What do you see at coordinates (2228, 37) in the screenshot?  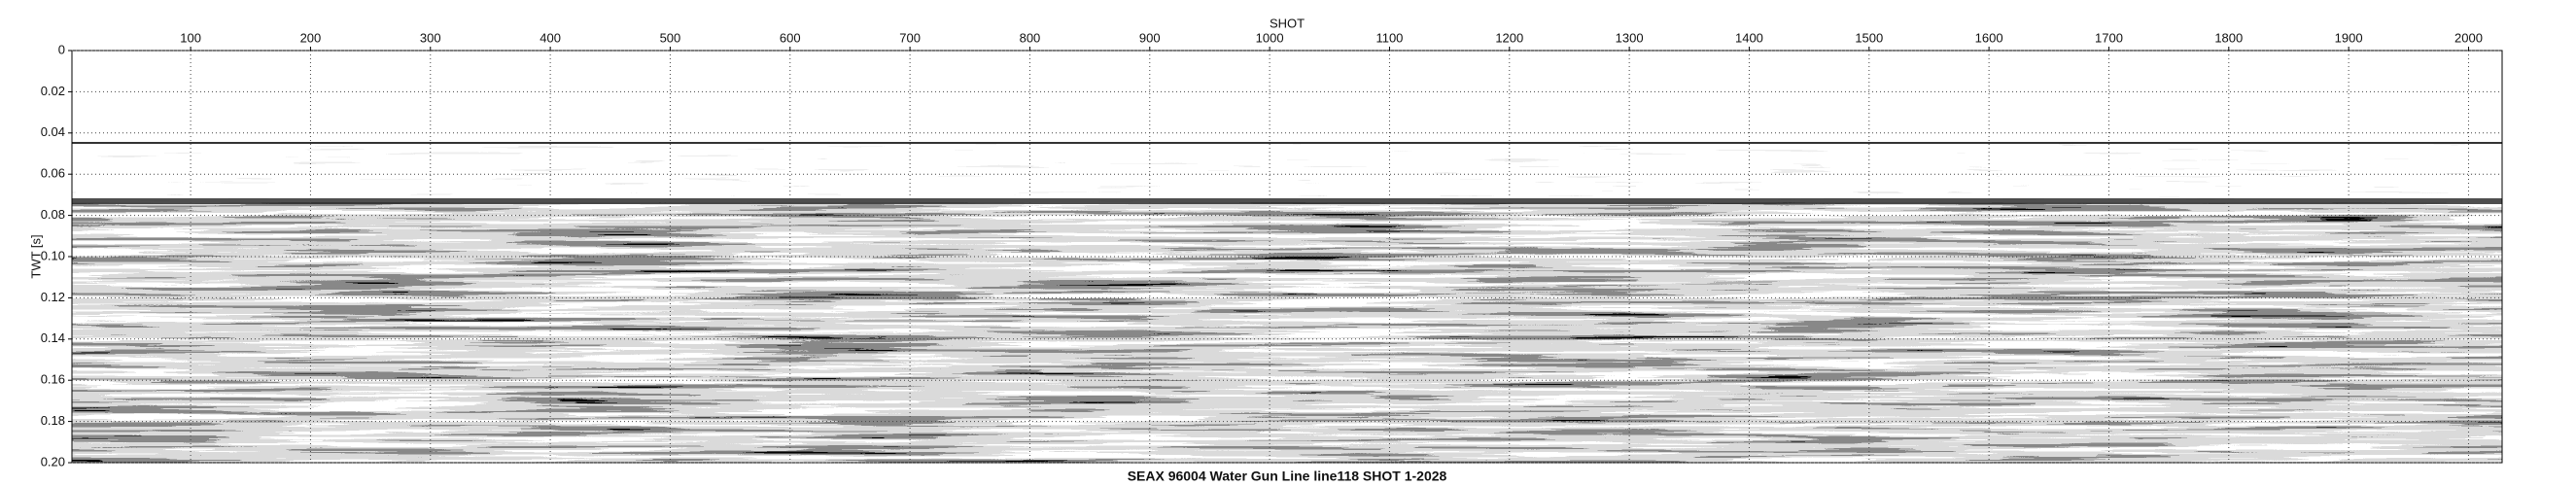 I see `x-tick-label: 1800` at bounding box center [2228, 37].